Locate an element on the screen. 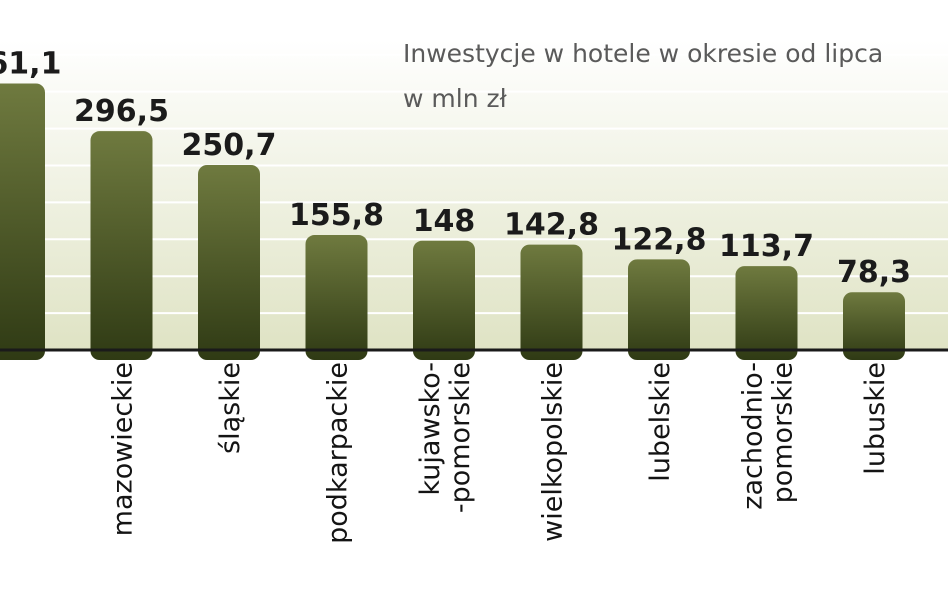 This screenshot has height=593, width=948. category-label: lubelskie is located at coordinates (660, 422).